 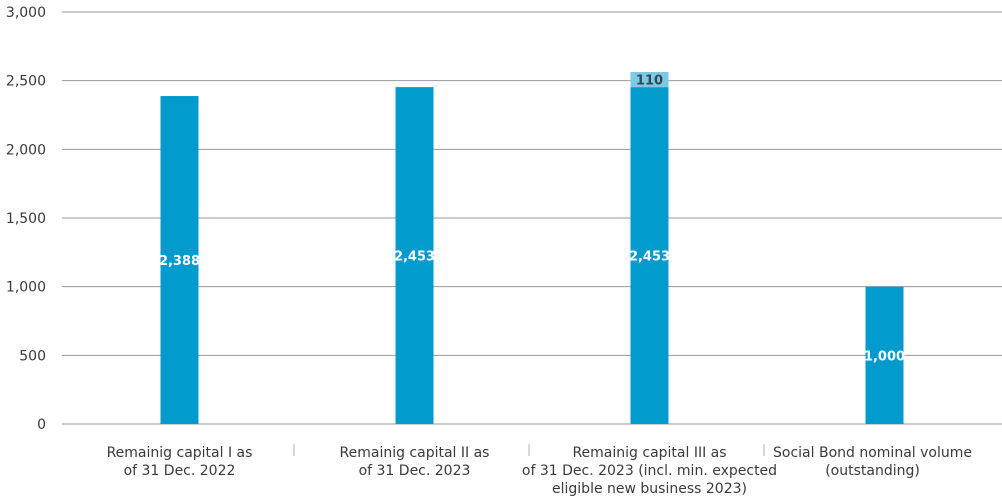 I want to click on data-label: 1,000, so click(x=884, y=356).